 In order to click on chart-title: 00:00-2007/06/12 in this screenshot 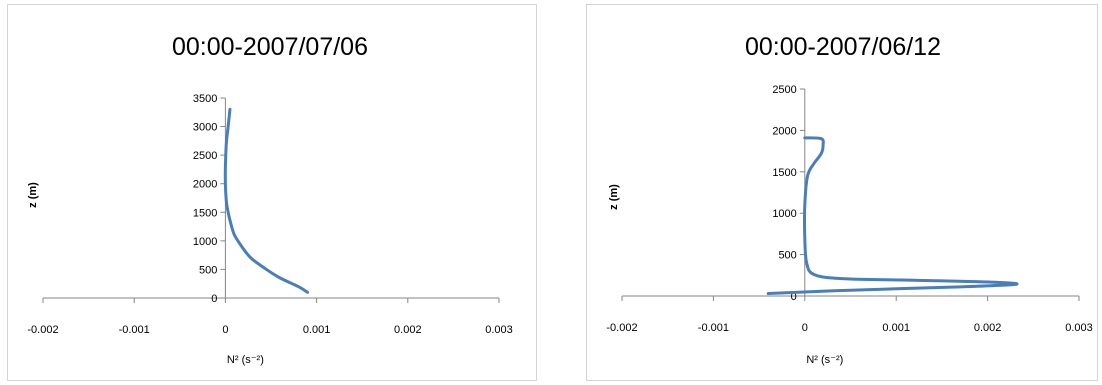, I will do `click(843, 47)`.